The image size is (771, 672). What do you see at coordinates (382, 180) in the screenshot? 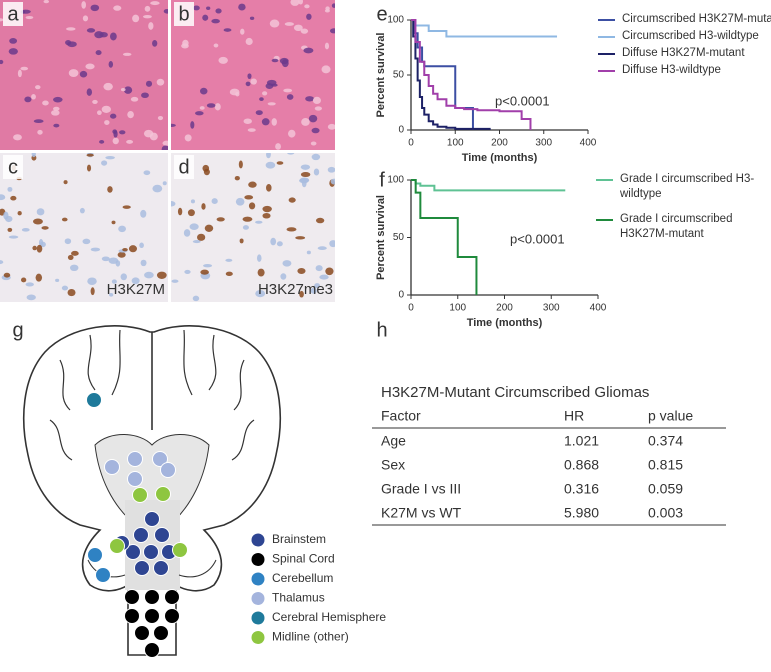
I see `panel-label: f` at bounding box center [382, 180].